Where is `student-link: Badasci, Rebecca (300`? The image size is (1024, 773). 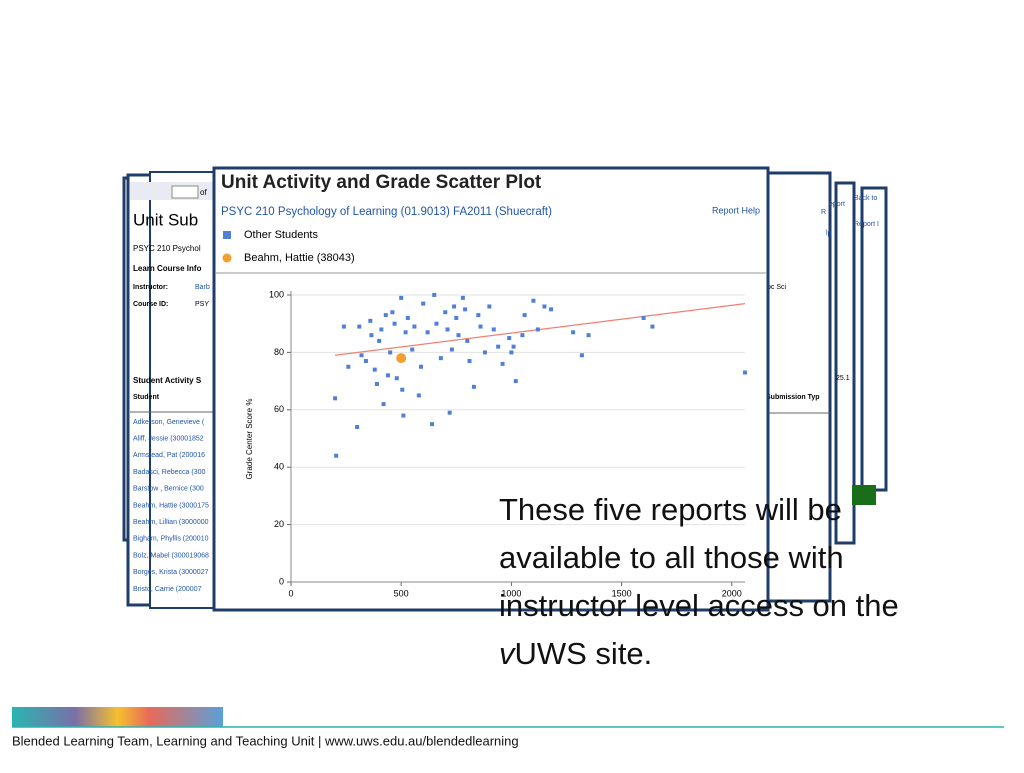
student-link: Badasci, Rebecca (300 is located at coordinates (169, 472).